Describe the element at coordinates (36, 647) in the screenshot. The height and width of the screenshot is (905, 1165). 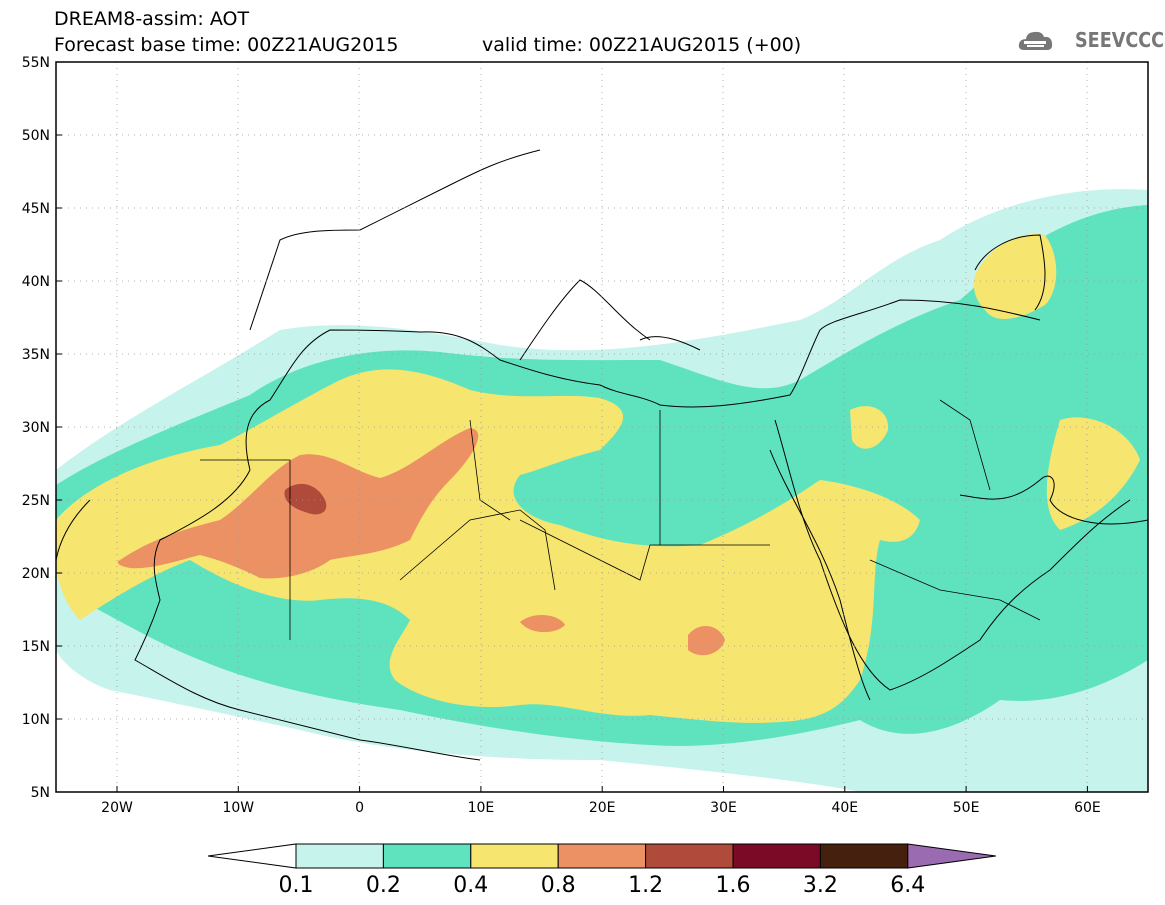
I see `lat-label: 15N` at that location.